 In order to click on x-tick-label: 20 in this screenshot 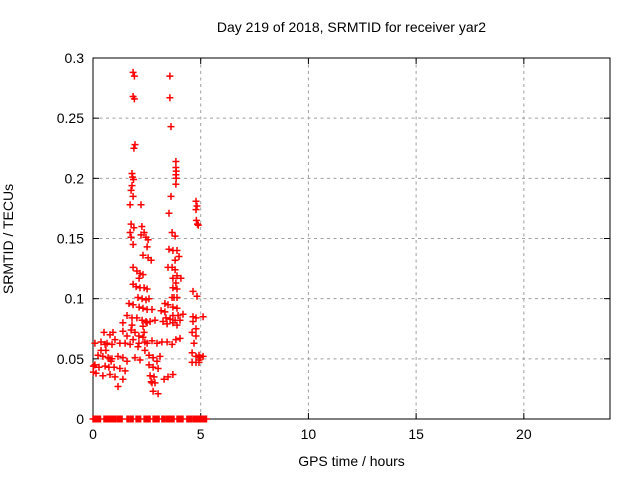, I will do `click(524, 434)`.